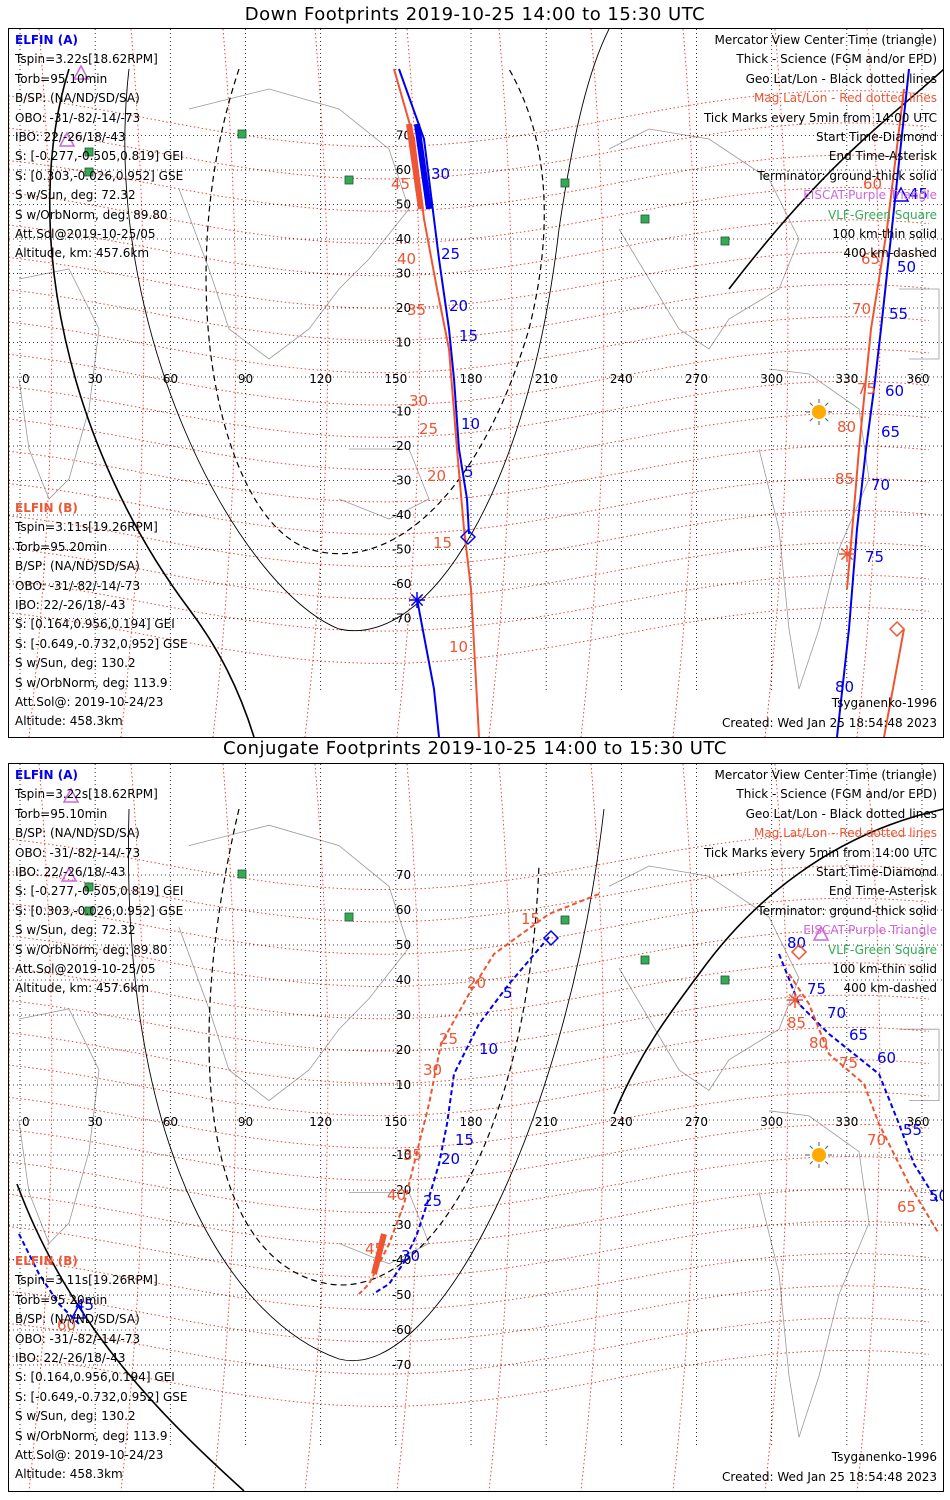 Image resolution: width=950 pixels, height=1500 pixels. What do you see at coordinates (795, 1000) in the screenshot?
I see `asterisk-stroke` at bounding box center [795, 1000].